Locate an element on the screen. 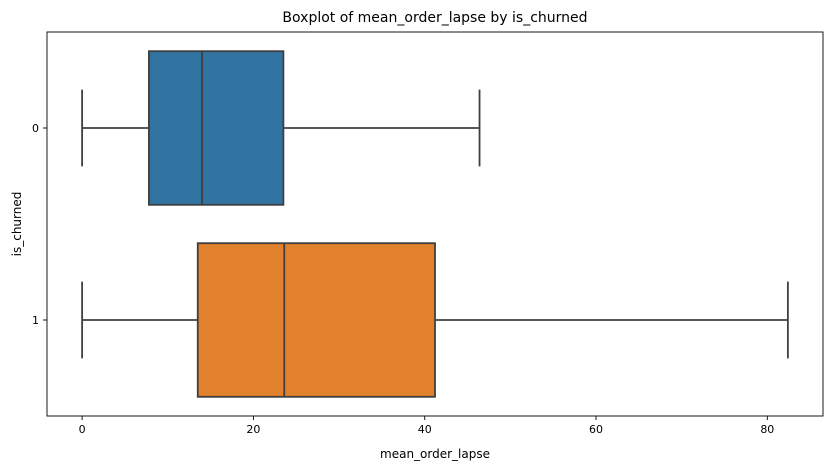 The image size is (833, 470). x-tick-label-80: 80 is located at coordinates (767, 429).